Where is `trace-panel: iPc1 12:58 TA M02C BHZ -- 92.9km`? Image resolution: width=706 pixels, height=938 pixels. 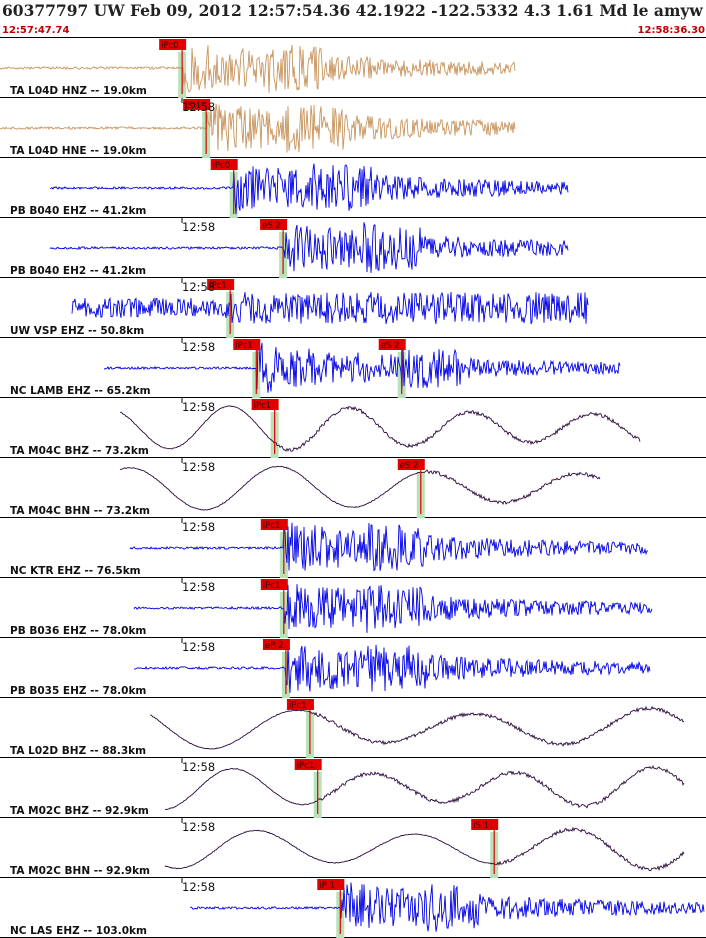
trace-panel: iPc1 12:58 TA M02C BHZ -- 92.9km is located at coordinates (353, 788).